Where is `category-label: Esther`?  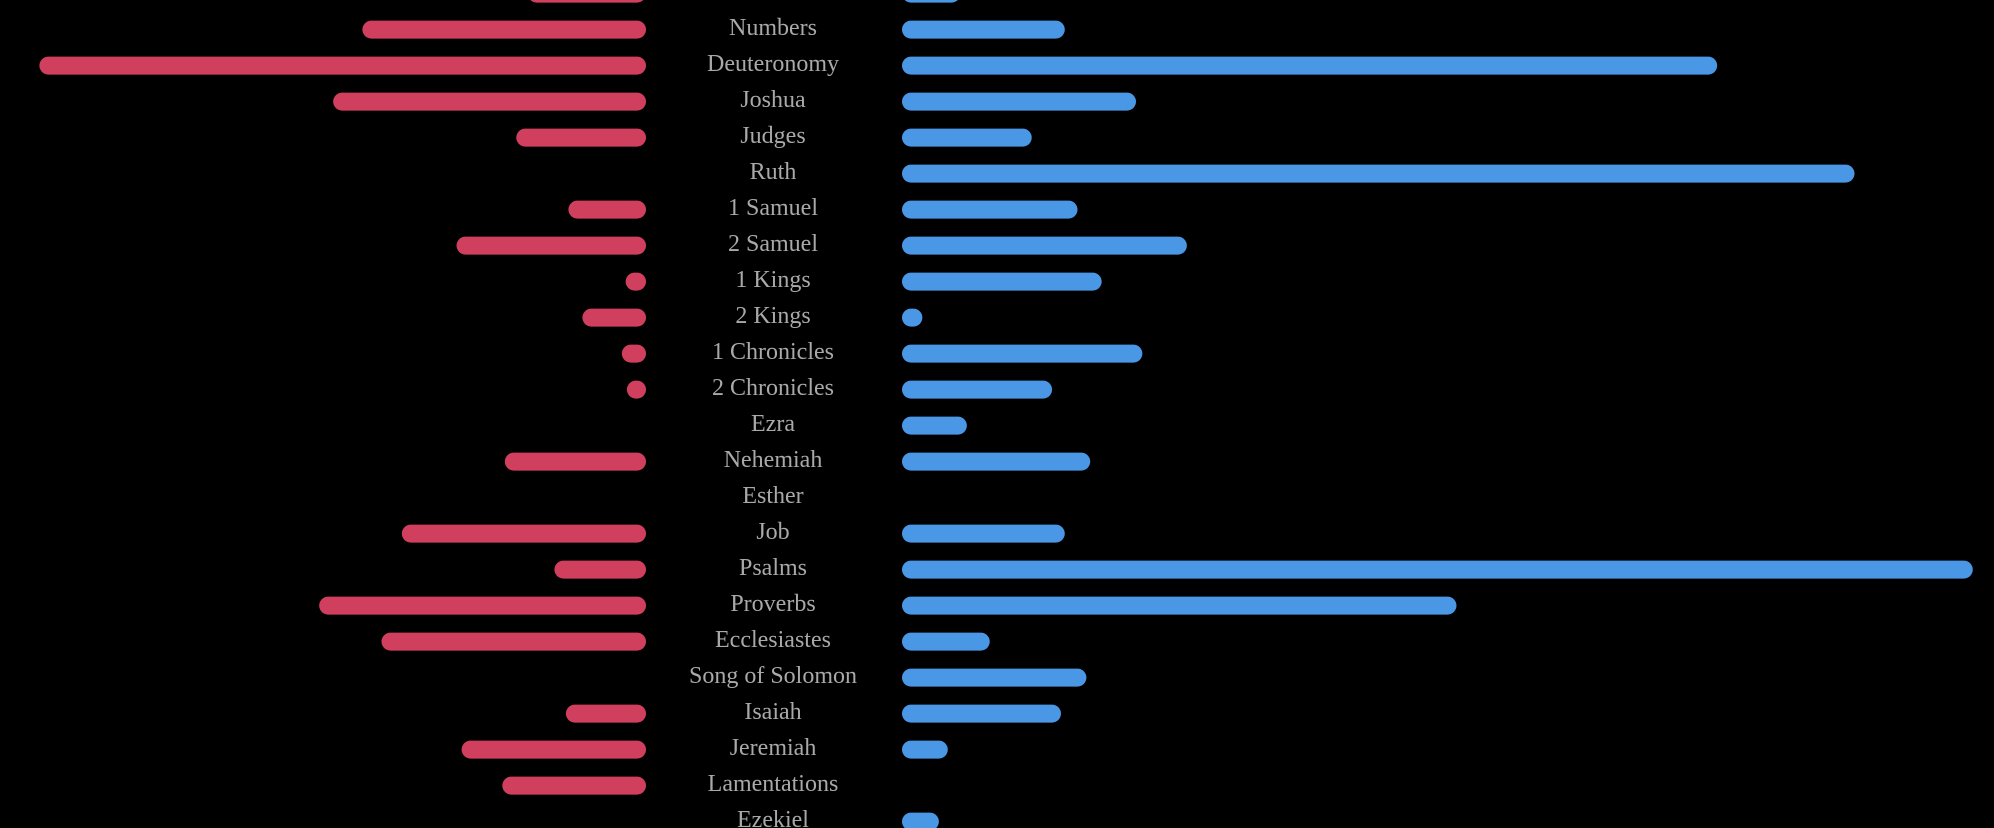
category-label: Esther is located at coordinates (772, 496).